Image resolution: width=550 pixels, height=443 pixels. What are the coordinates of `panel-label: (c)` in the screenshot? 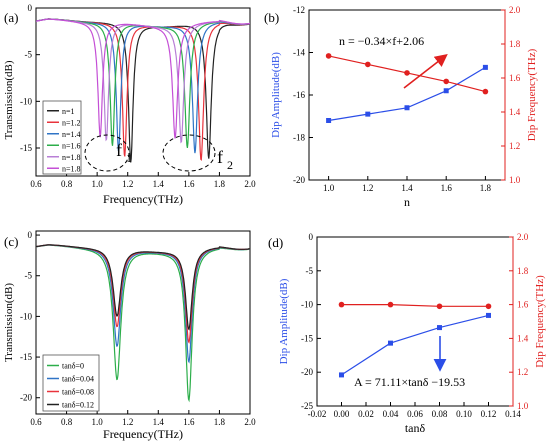 It's located at (11, 241).